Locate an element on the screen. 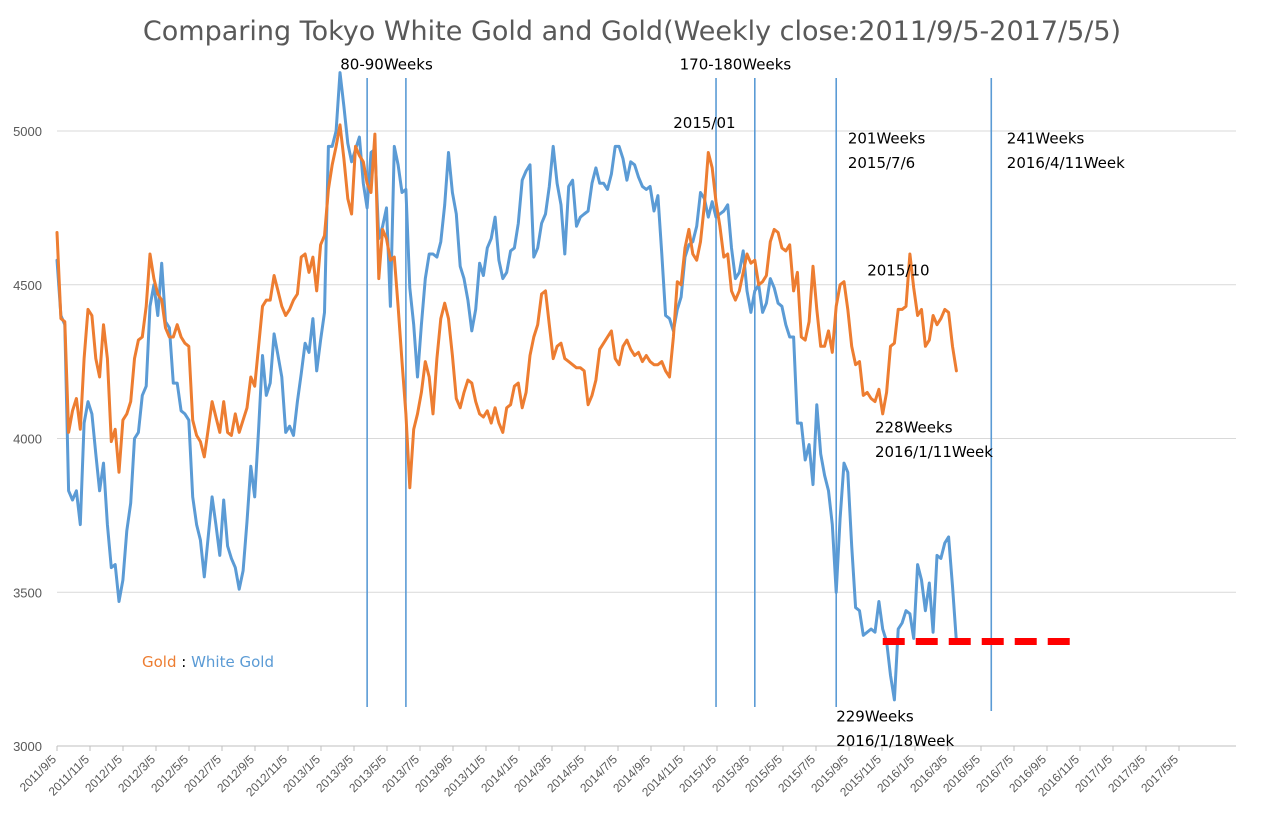  legend-gold: Gold is located at coordinates (159, 662).